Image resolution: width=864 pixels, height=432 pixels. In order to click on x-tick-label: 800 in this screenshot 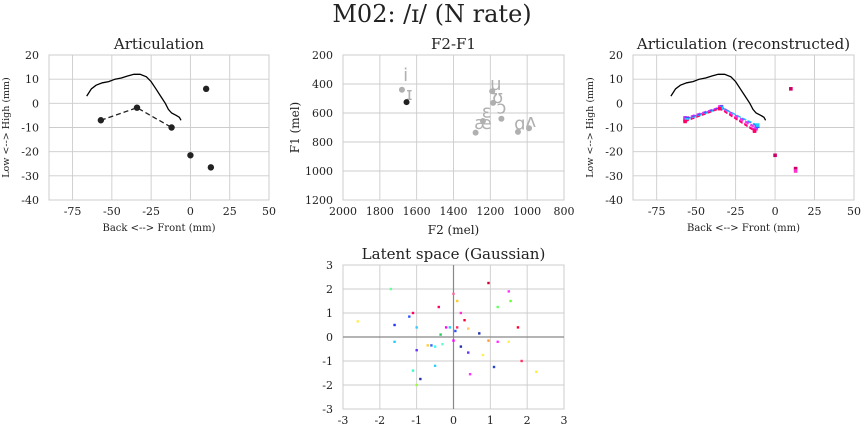, I will do `click(564, 211)`.